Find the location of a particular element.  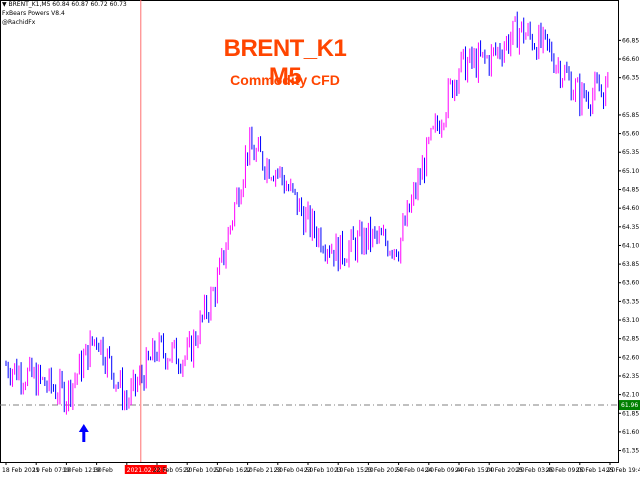

price-tick-label: 64.35 is located at coordinates (630, 227).